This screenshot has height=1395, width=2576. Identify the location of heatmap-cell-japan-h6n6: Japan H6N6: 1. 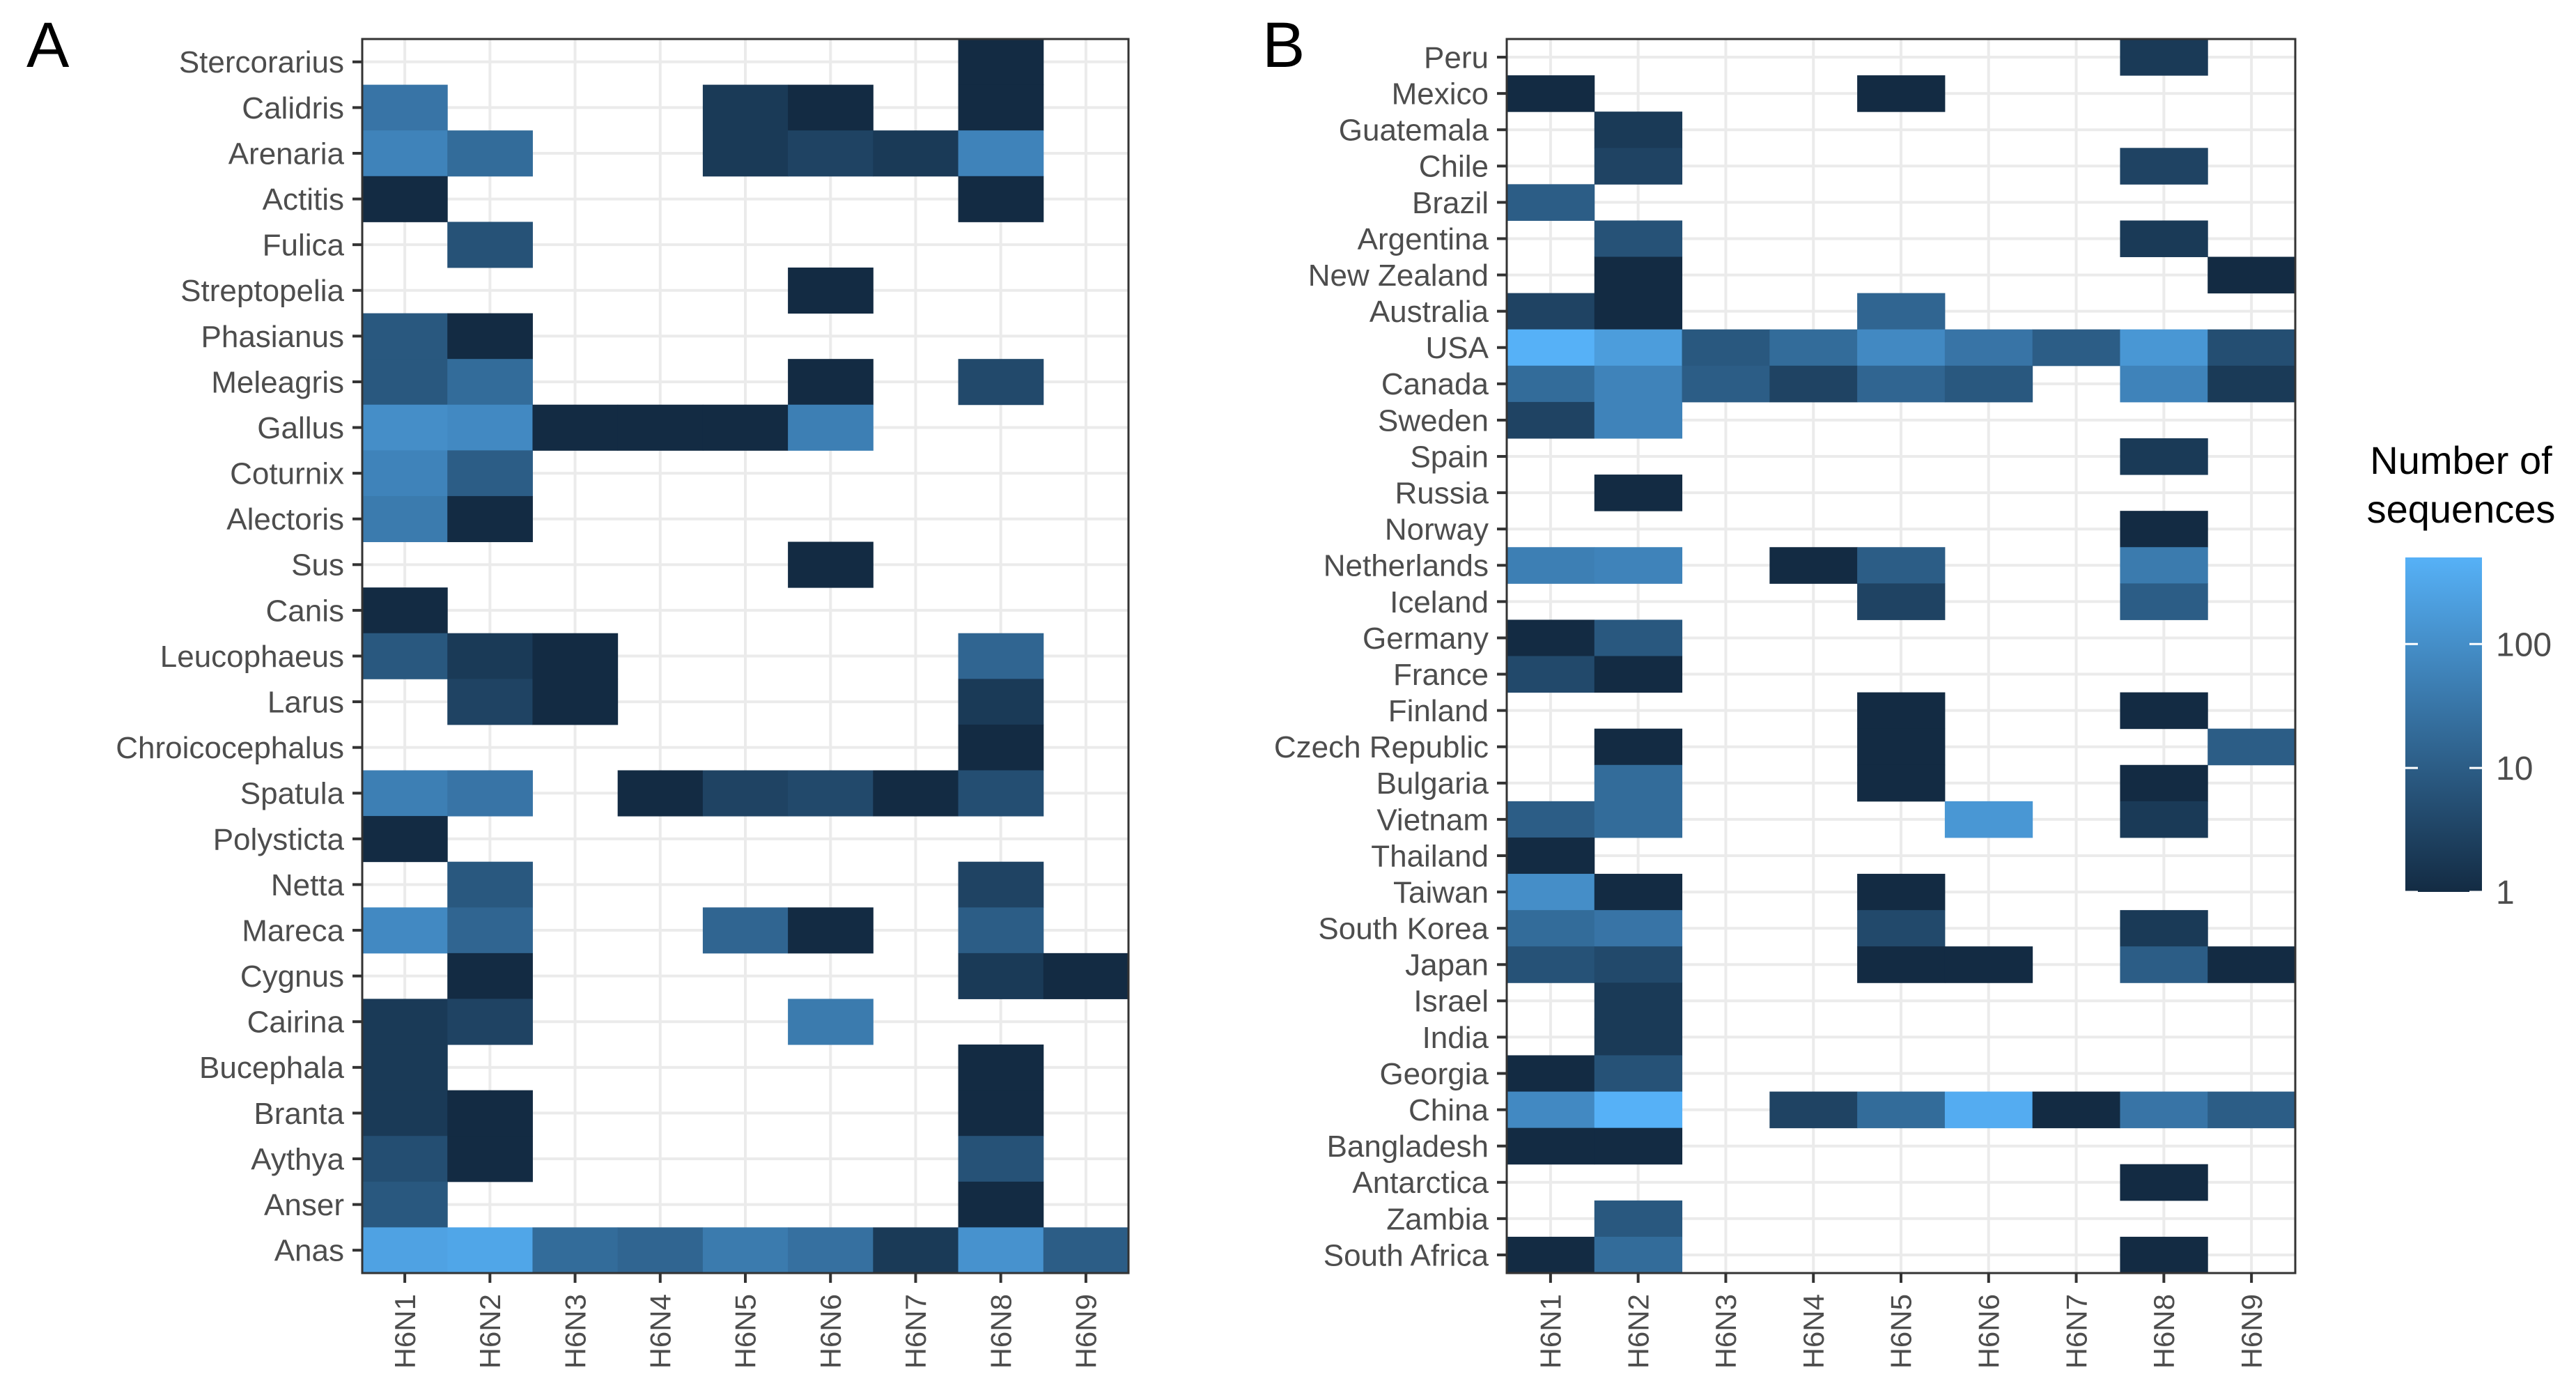
(1988, 964).